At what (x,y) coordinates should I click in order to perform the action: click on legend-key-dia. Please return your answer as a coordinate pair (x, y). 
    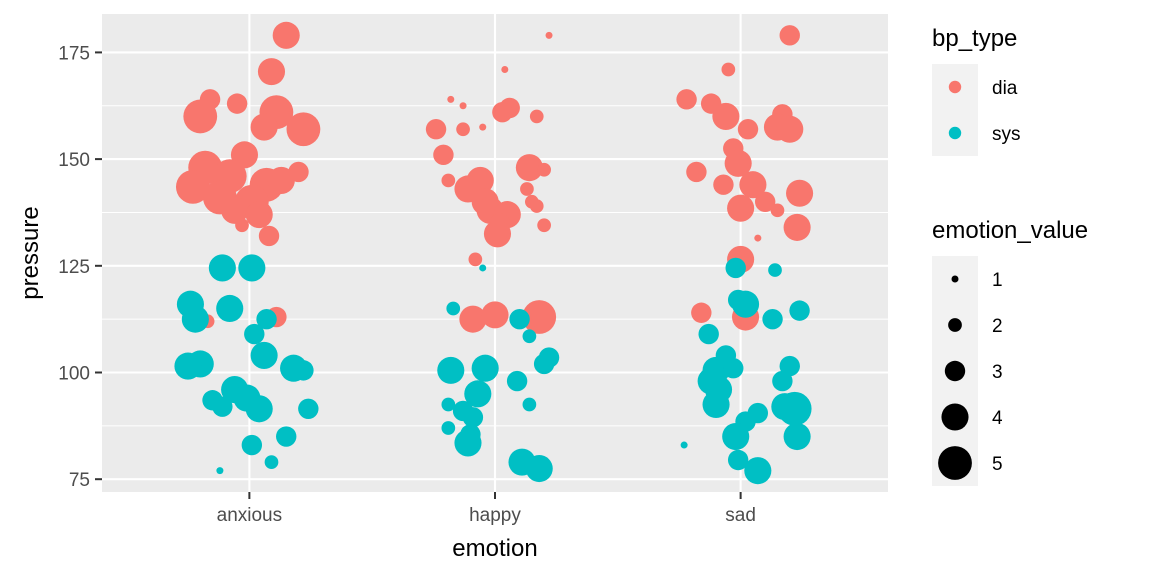
    Looking at the image, I should click on (955, 87).